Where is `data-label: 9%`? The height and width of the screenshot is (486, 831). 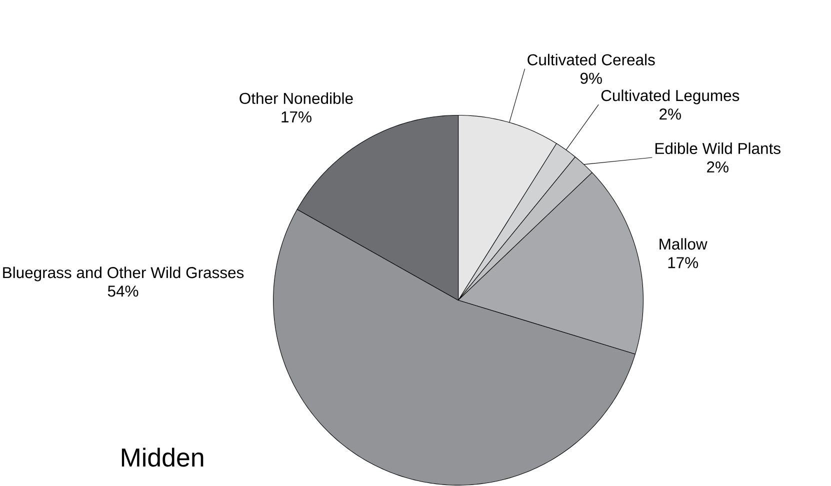 data-label: 9% is located at coordinates (591, 78).